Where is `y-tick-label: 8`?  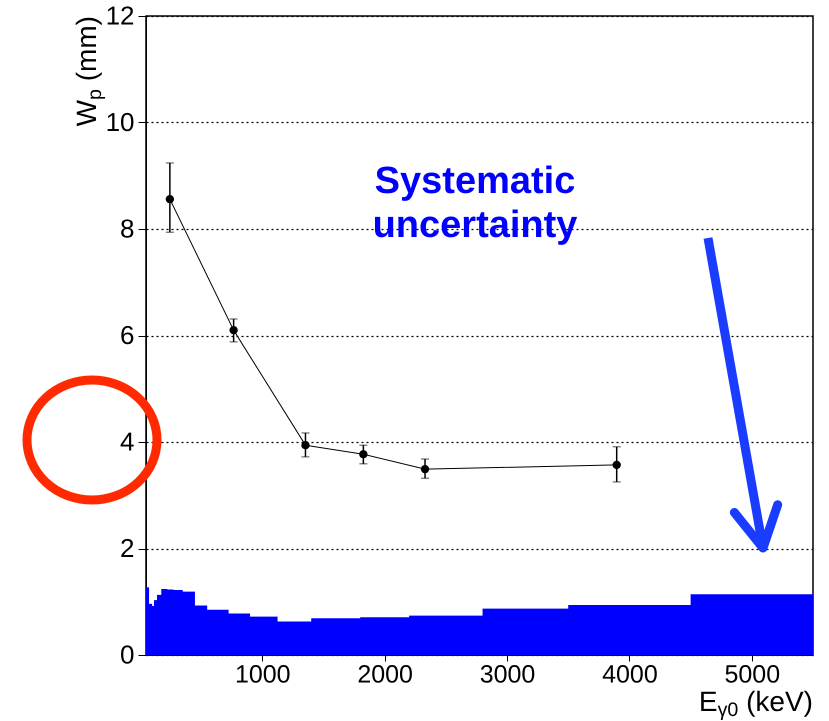 y-tick-label: 8 is located at coordinates (127, 229).